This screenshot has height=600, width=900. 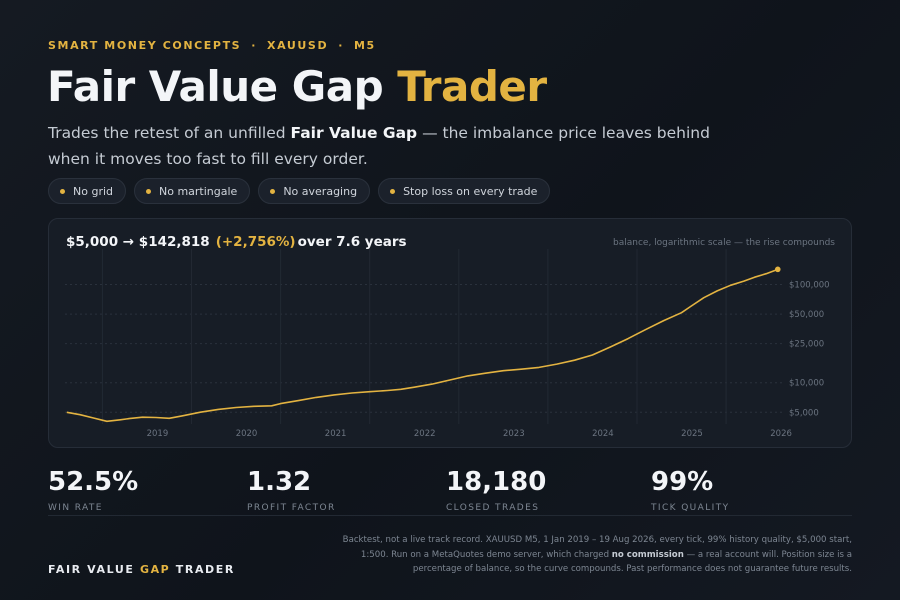 What do you see at coordinates (298, 45) in the screenshot?
I see `kicker-symbol: XAUUSD` at bounding box center [298, 45].